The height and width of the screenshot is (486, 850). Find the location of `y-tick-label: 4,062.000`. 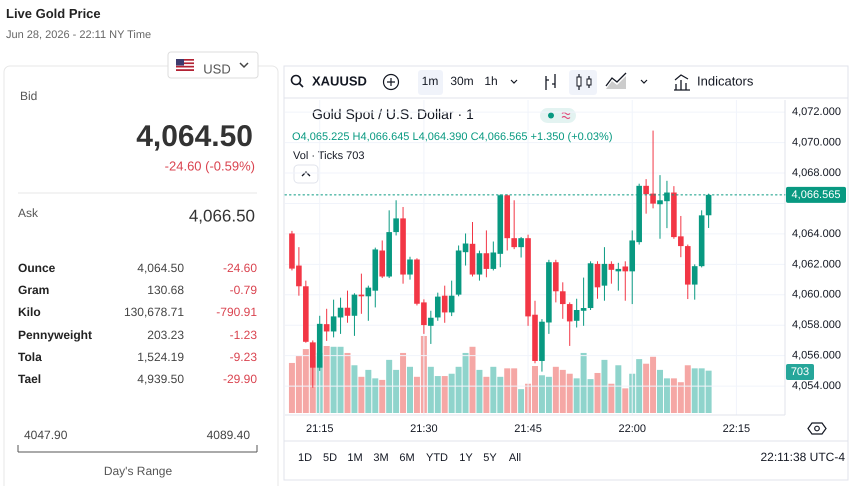

y-tick-label: 4,062.000 is located at coordinates (816, 264).